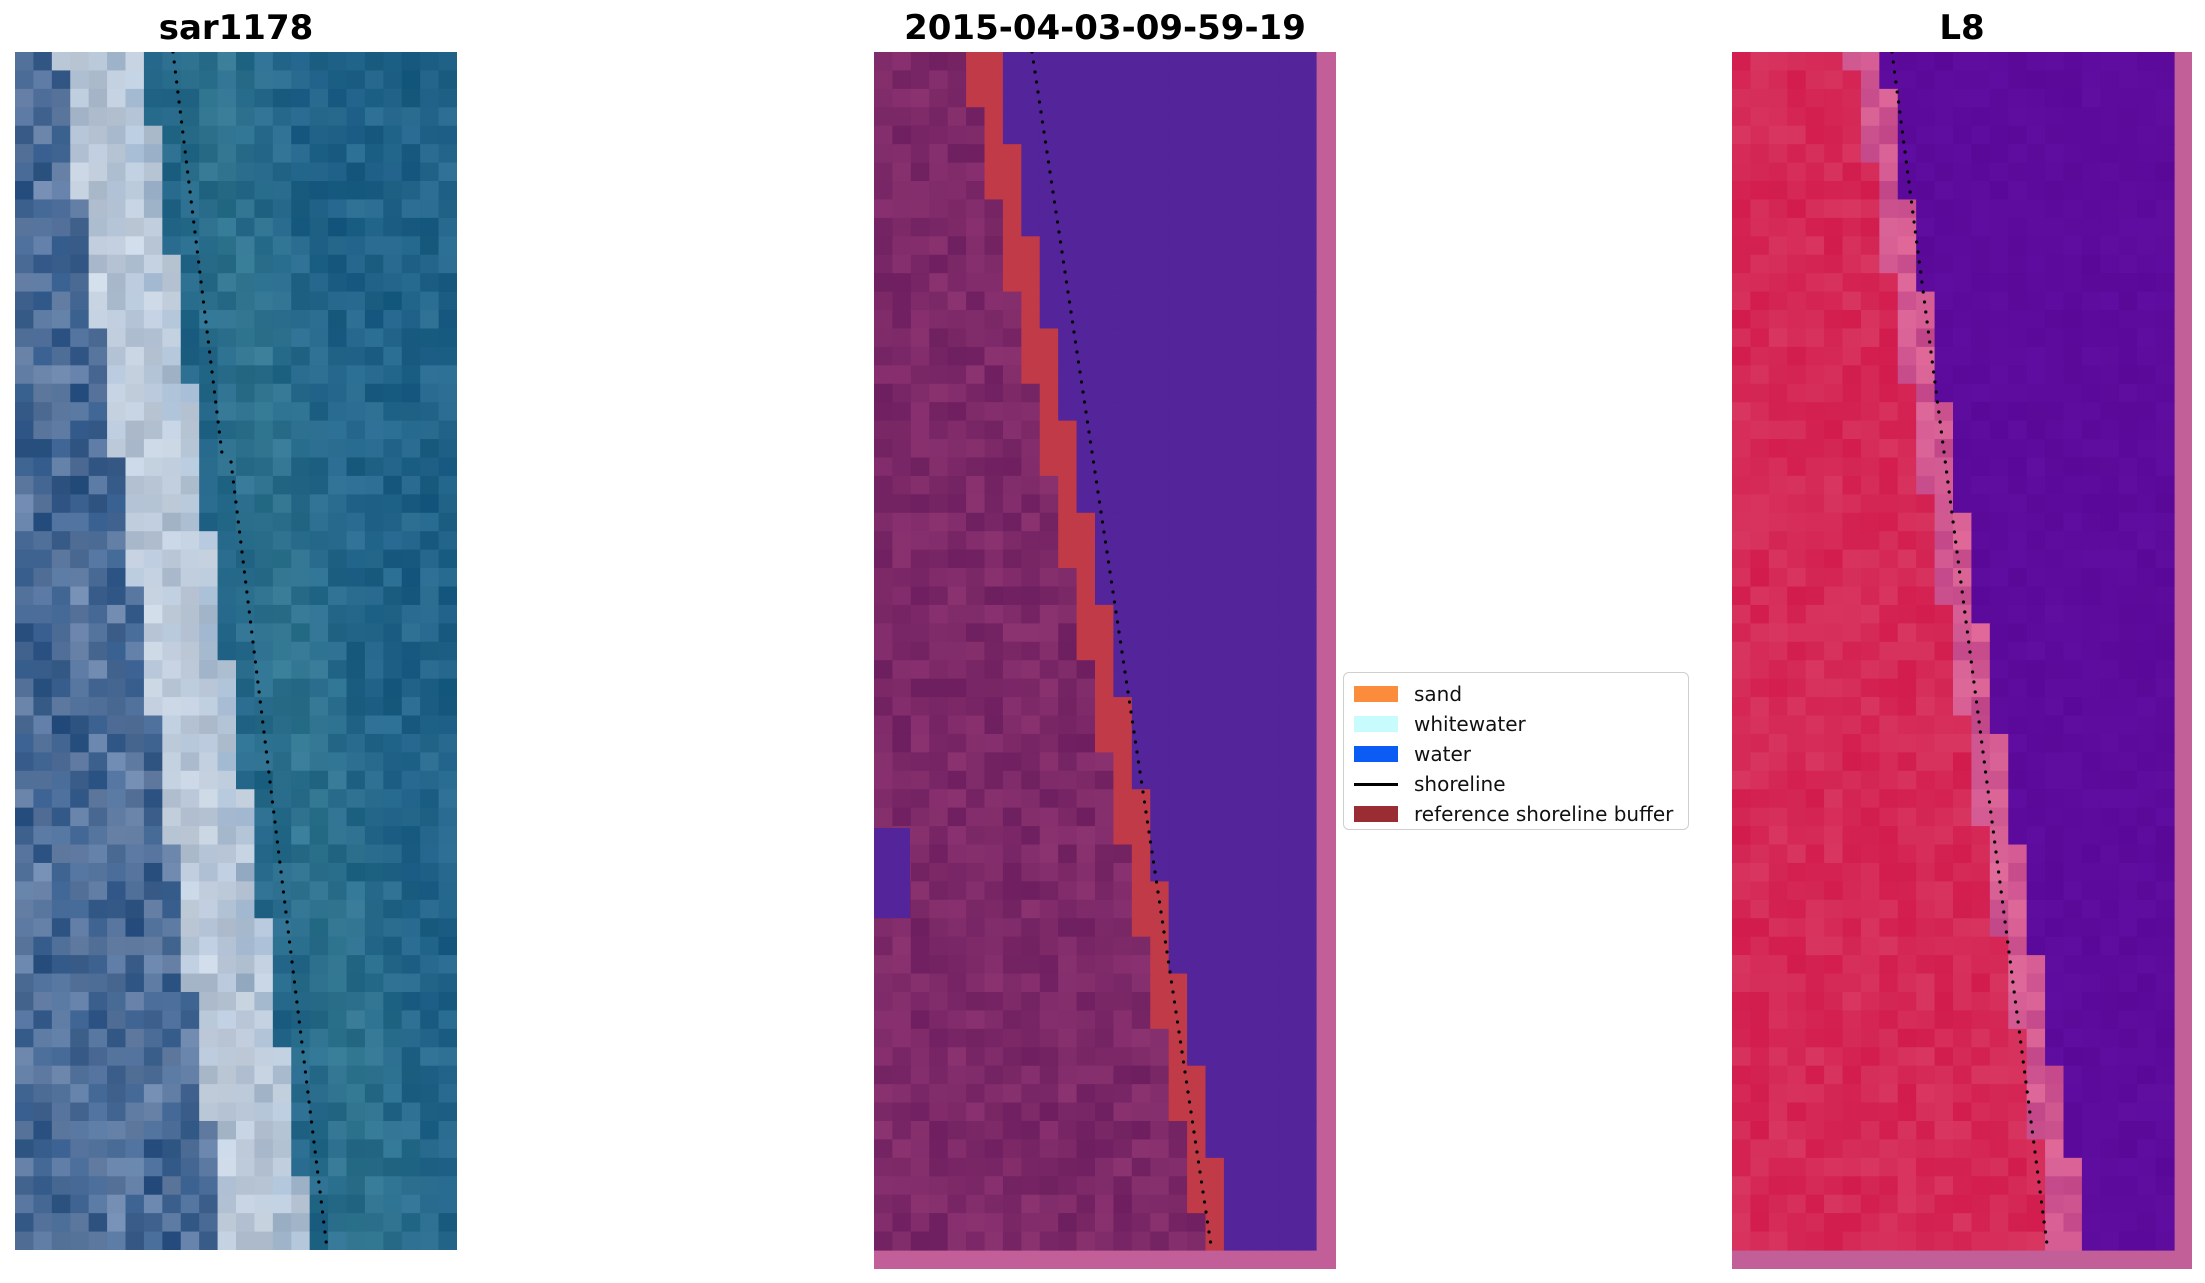  I want to click on legend-item-water: water, so click(1516, 754).